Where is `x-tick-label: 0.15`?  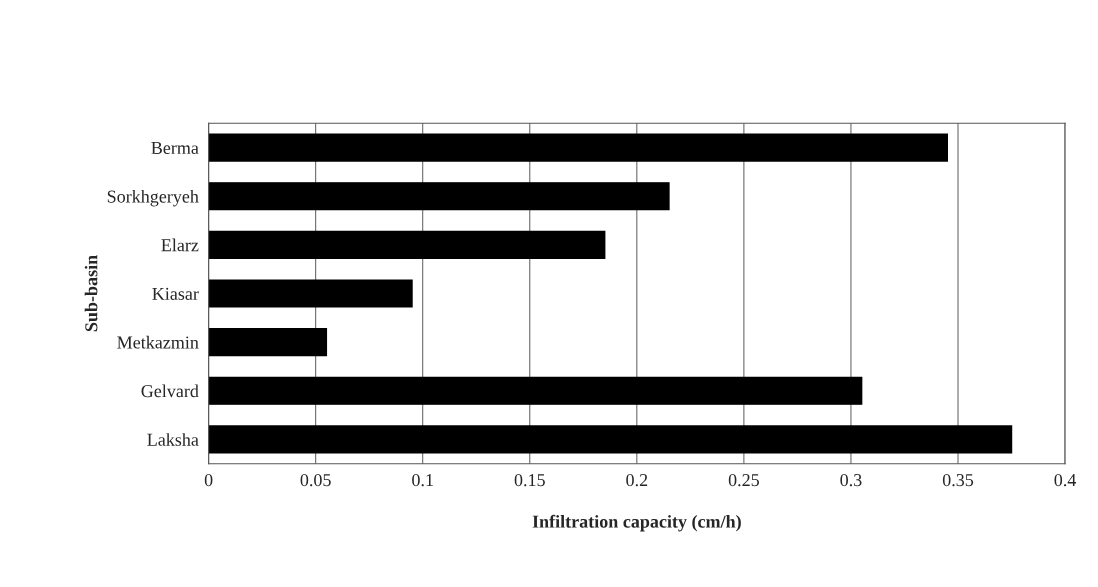
x-tick-label: 0.15 is located at coordinates (529, 480).